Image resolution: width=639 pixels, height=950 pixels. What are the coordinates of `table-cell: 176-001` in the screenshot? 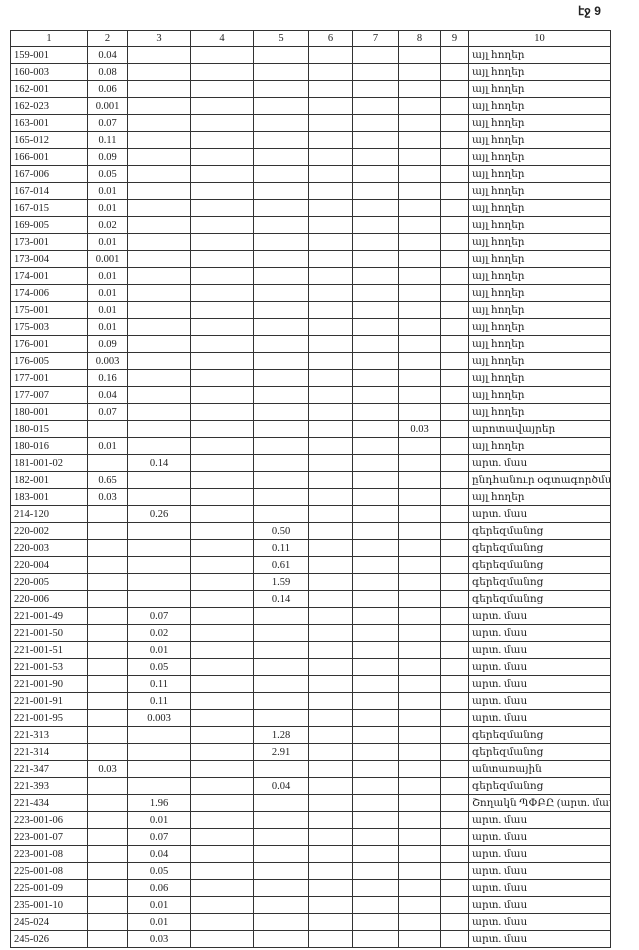 It's located at (49, 344).